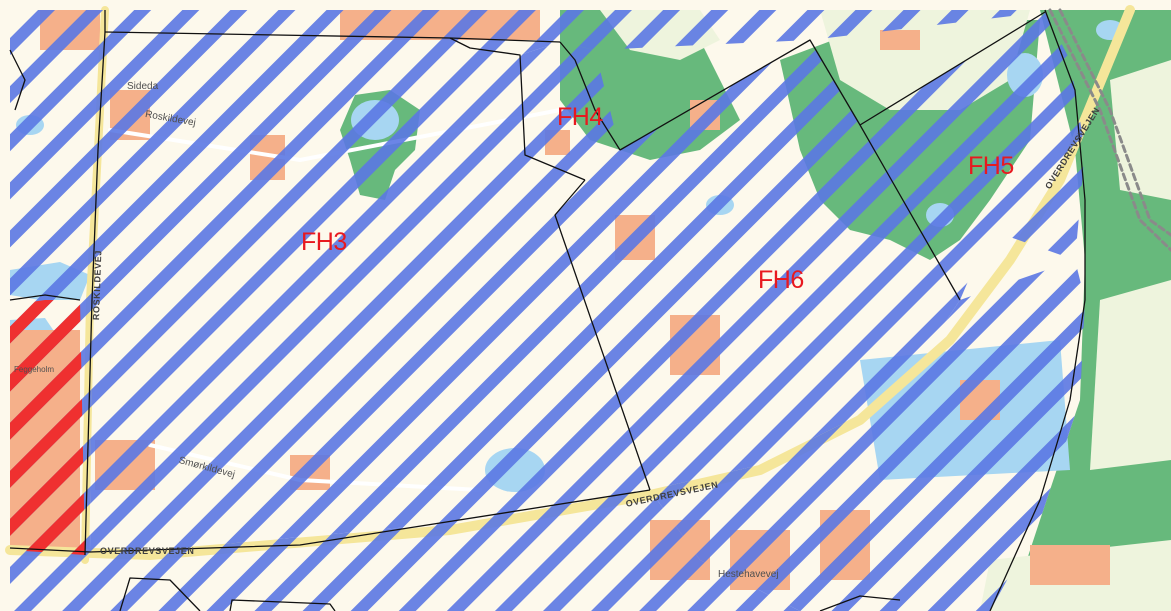  What do you see at coordinates (781, 280) in the screenshot?
I see `zone-label-fh6: FH6` at bounding box center [781, 280].